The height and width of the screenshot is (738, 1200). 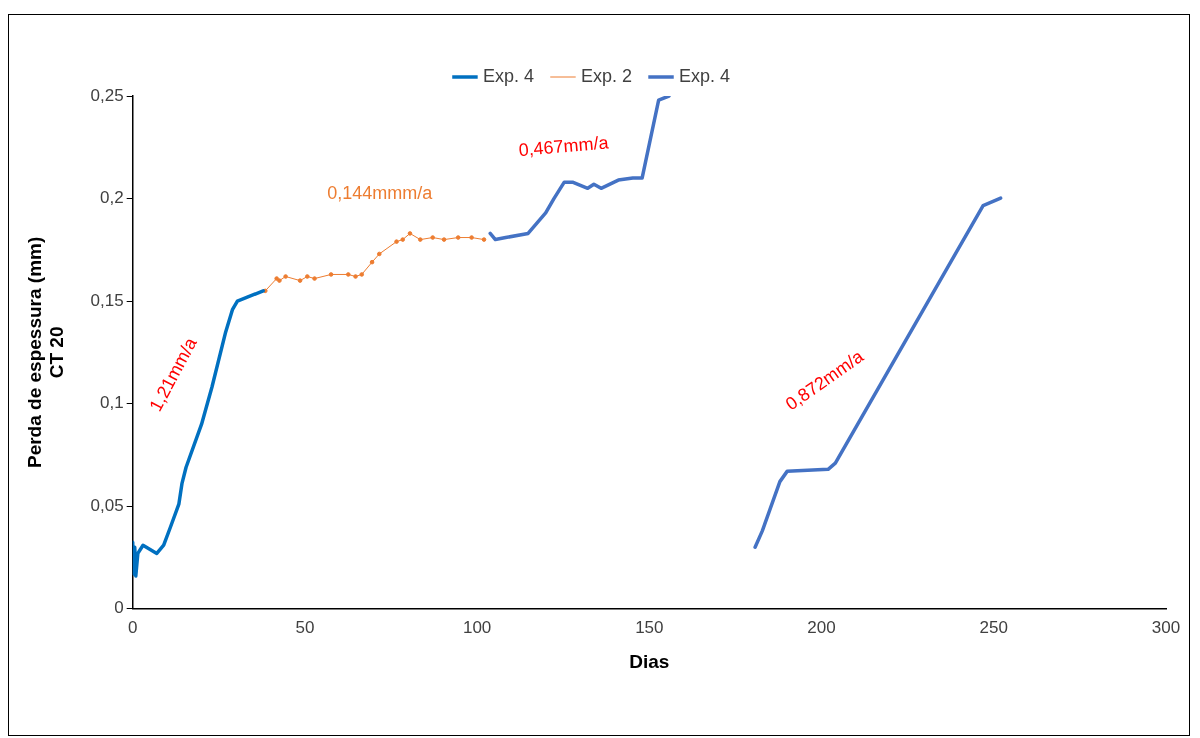 I want to click on x-tick-label: 250, so click(x=993, y=627).